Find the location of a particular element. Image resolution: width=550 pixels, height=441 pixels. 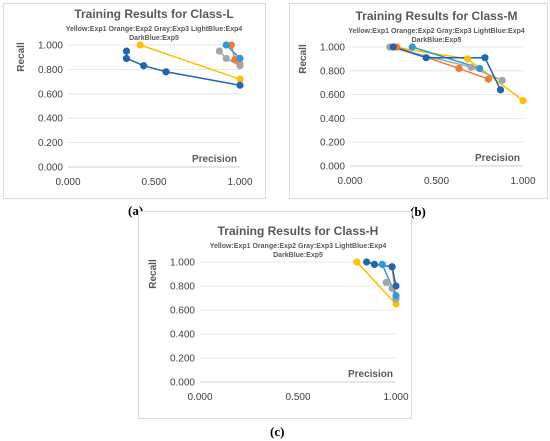

chart-title: Training Results for Class-M is located at coordinates (436, 16).